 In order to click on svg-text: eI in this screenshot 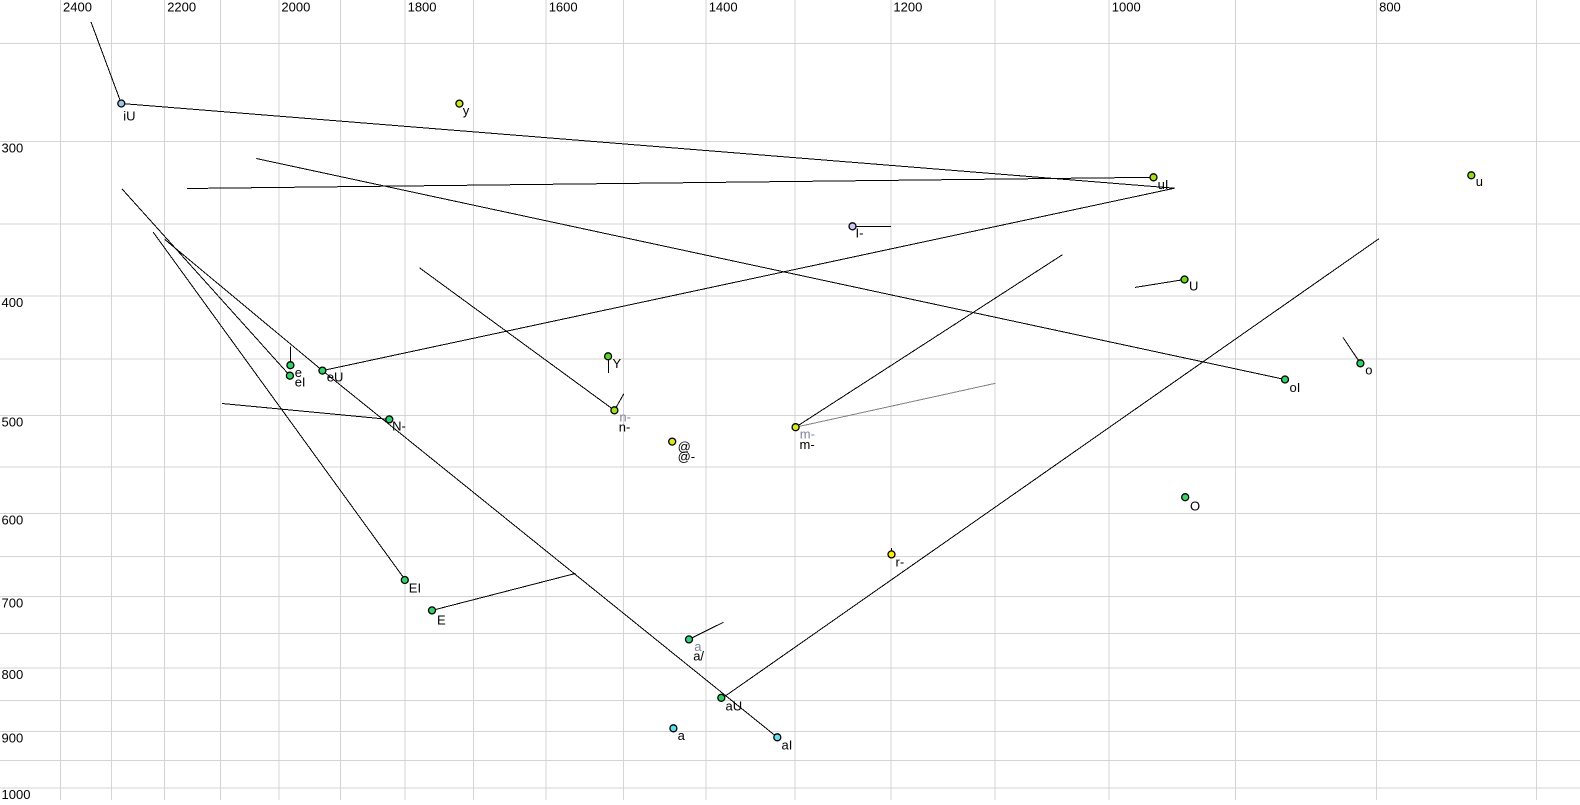, I will do `click(300, 382)`.